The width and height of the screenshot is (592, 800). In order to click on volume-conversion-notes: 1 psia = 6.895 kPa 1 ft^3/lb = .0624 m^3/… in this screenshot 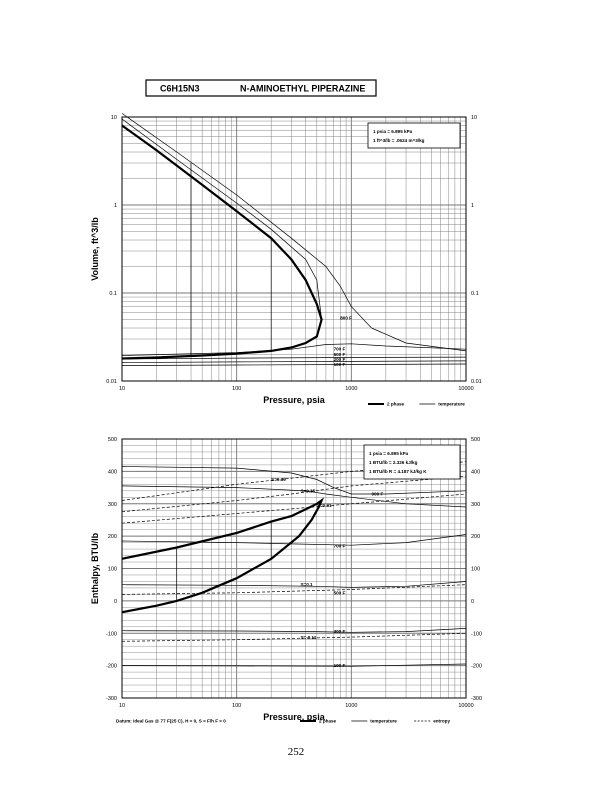, I will do `click(414, 135)`.